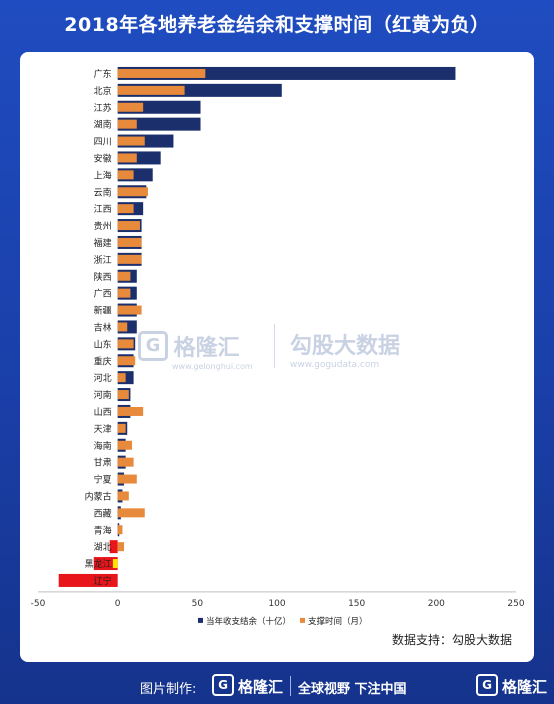 The height and width of the screenshot is (704, 554). I want to click on x-tick-label-4: 150, so click(356, 604).